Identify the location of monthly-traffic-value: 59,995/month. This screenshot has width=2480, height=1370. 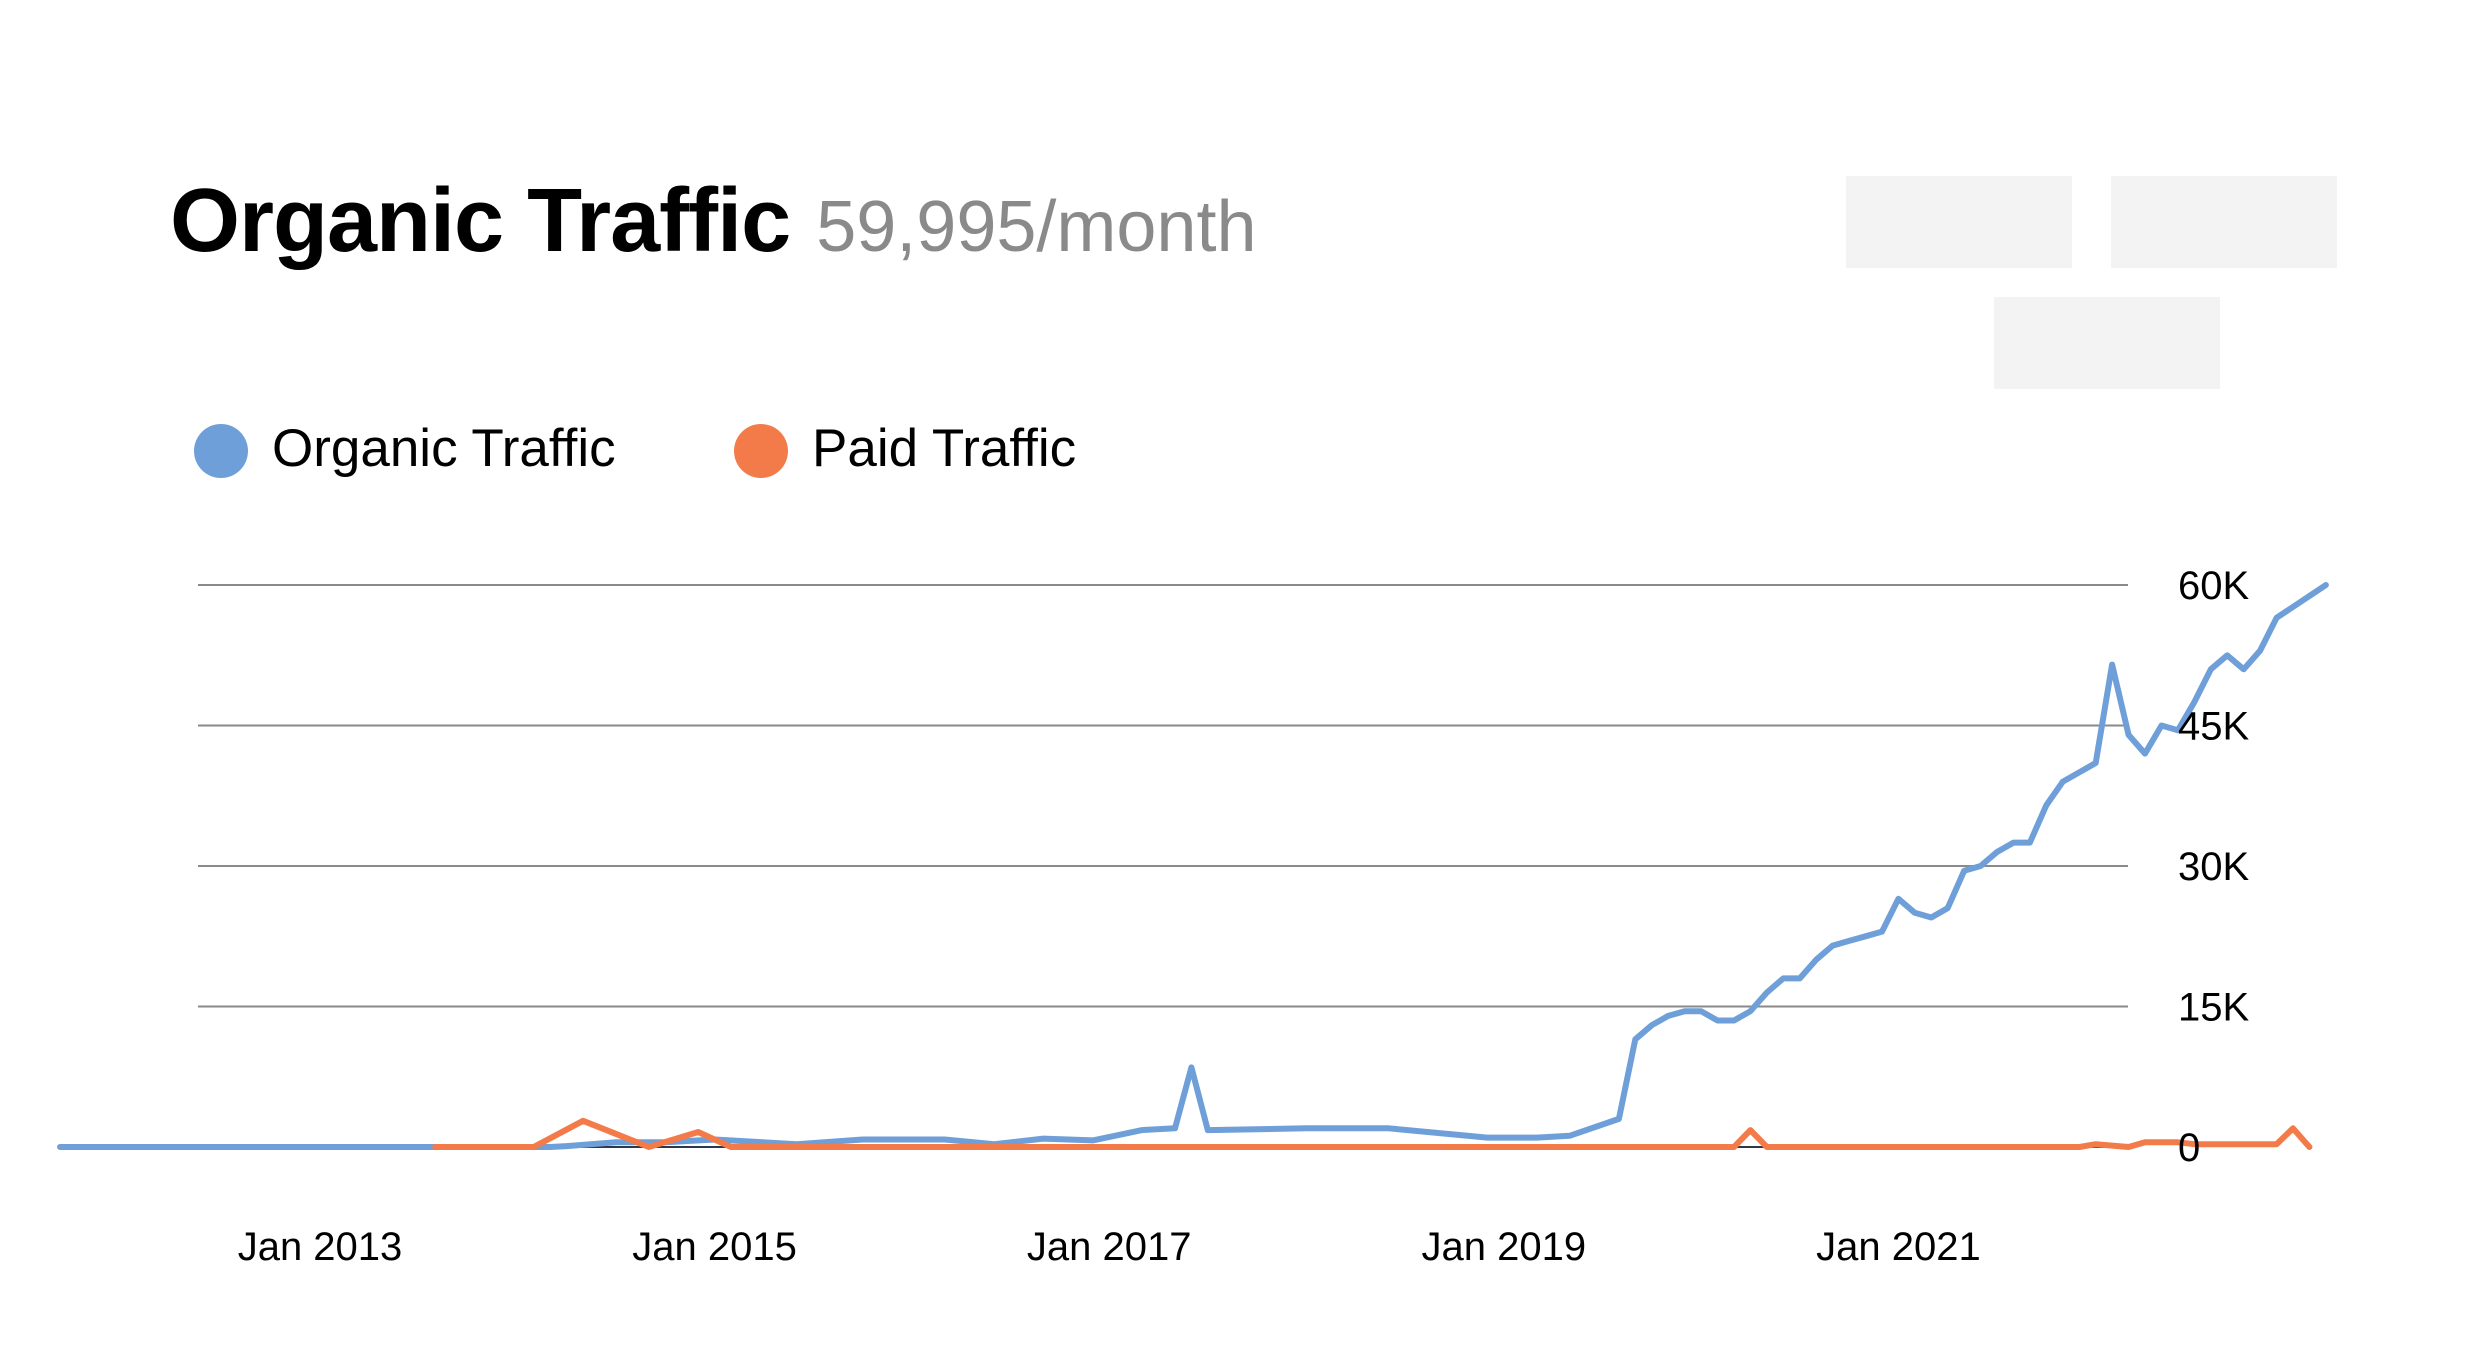
(1036, 227).